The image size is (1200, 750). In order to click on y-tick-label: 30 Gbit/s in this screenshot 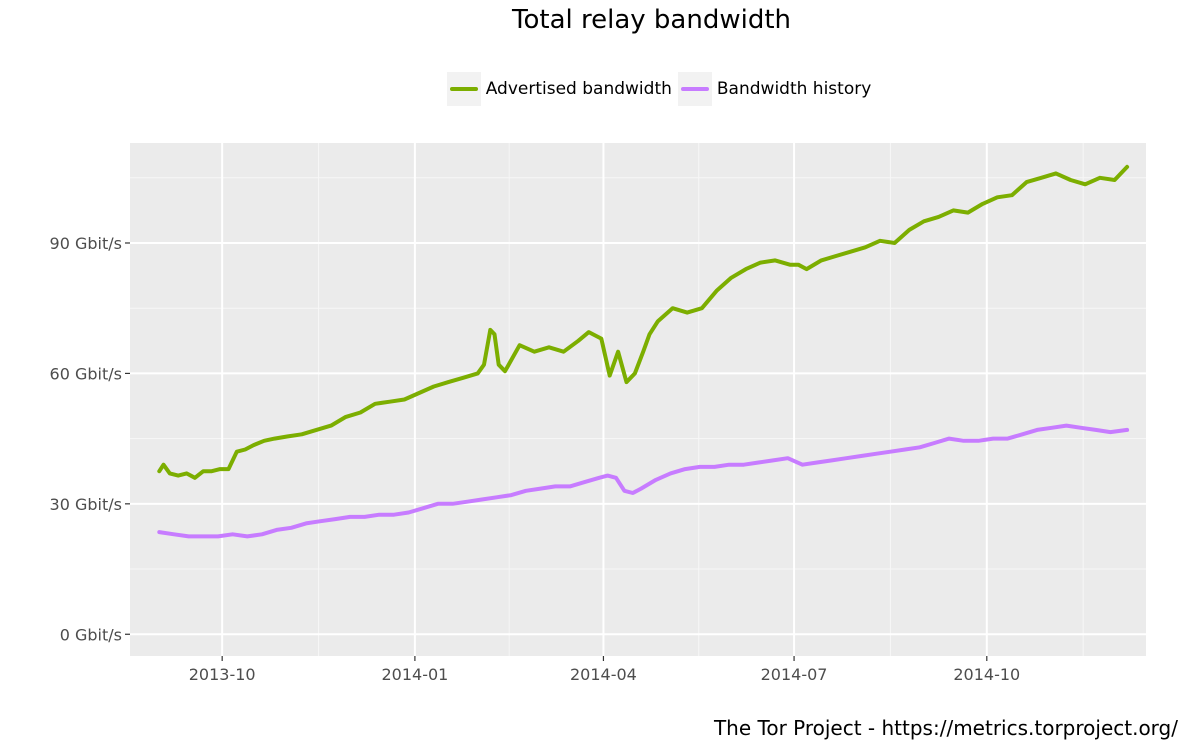, I will do `click(86, 504)`.